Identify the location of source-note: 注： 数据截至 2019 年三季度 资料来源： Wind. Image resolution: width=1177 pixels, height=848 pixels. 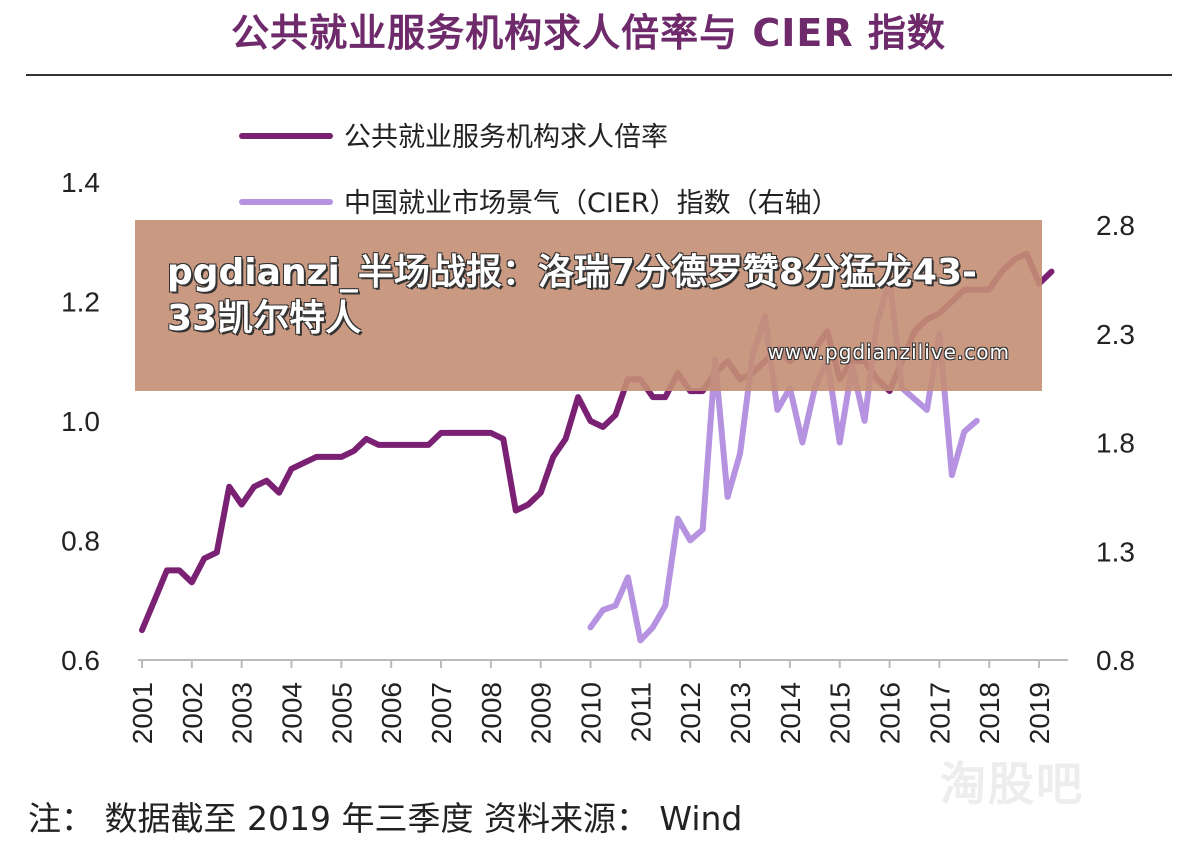
(385, 818).